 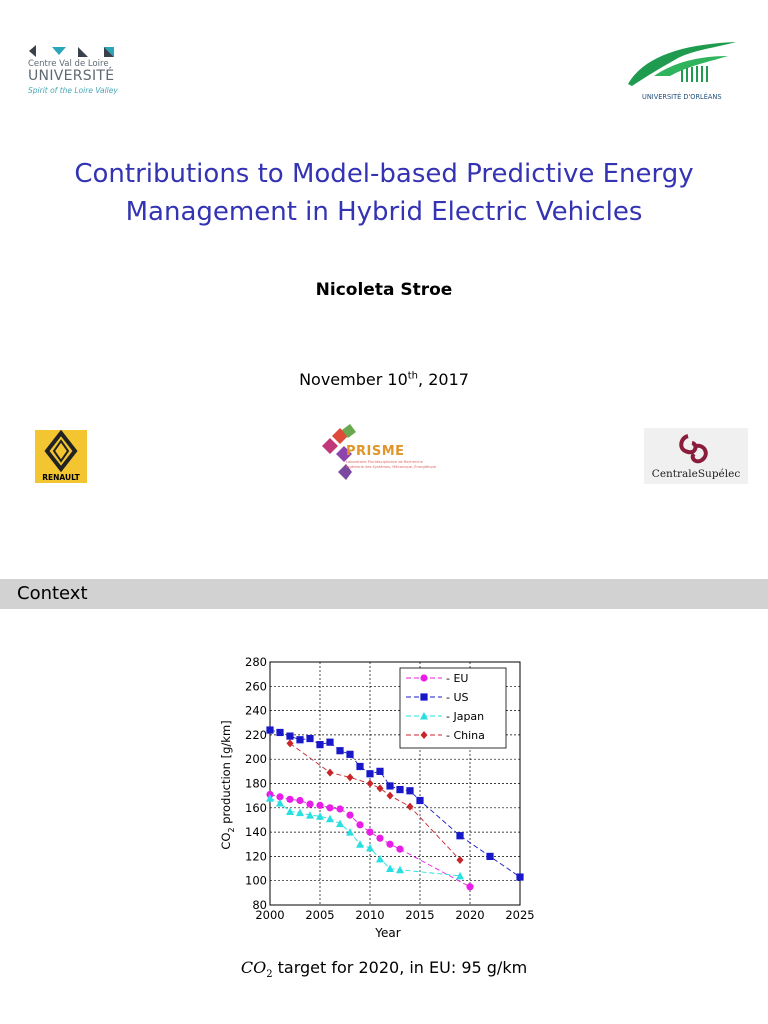 I want to click on caption-math-sub: 2, so click(x=269, y=975).